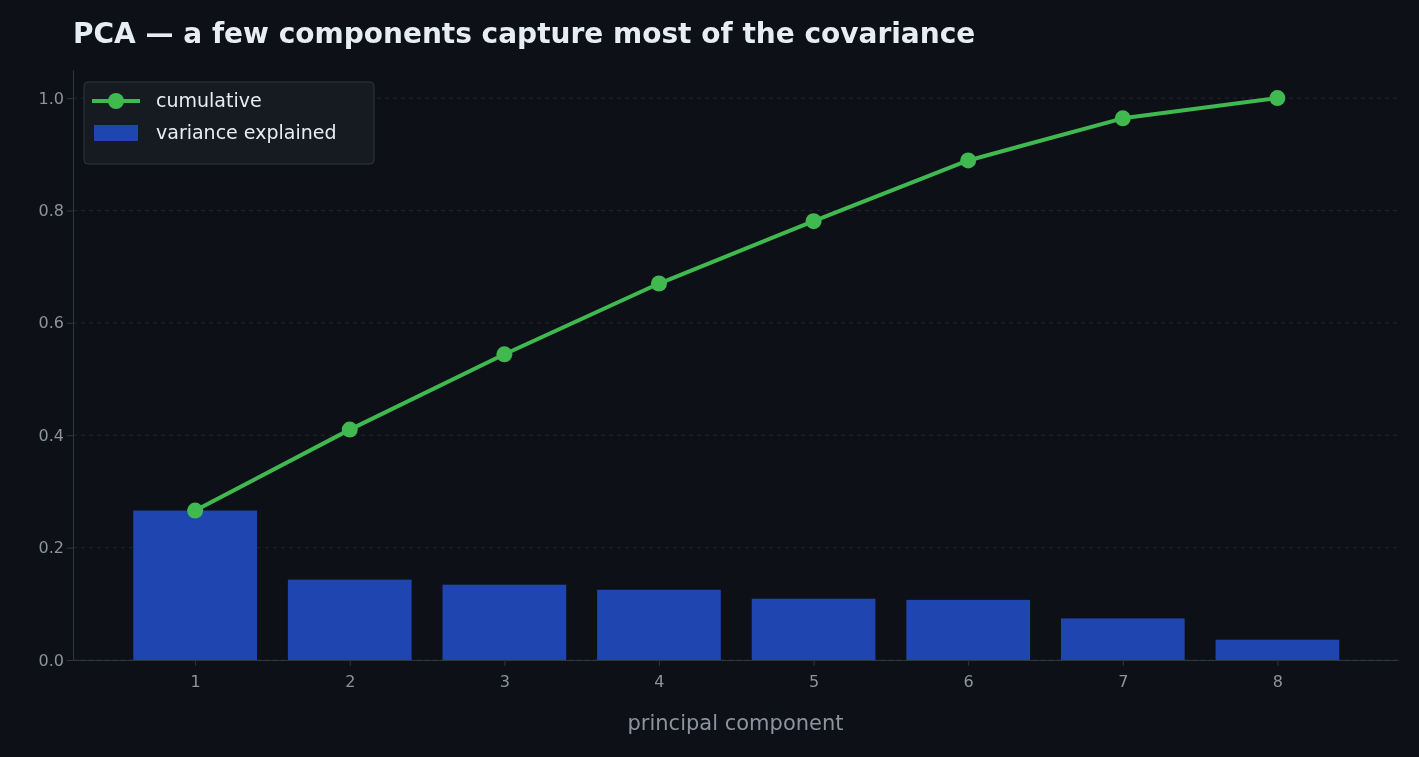 This screenshot has height=757, width=1419. What do you see at coordinates (524, 33) in the screenshot?
I see `chart-title: PCA — a few components capture most of the covariance` at bounding box center [524, 33].